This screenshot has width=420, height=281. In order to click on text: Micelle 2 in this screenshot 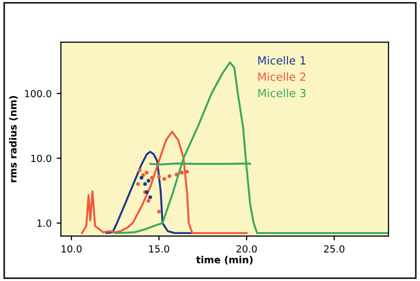, I will do `click(282, 76)`.